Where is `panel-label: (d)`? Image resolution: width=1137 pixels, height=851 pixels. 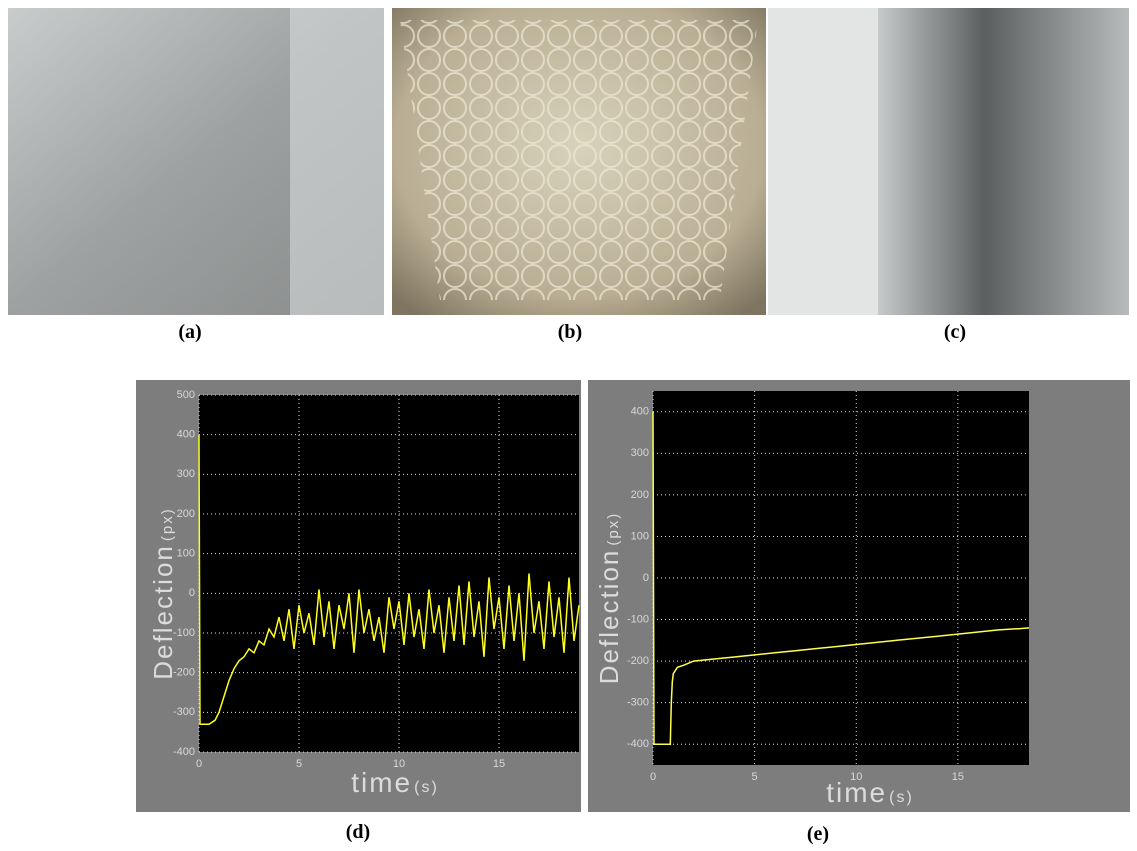 panel-label: (d) is located at coordinates (358, 832).